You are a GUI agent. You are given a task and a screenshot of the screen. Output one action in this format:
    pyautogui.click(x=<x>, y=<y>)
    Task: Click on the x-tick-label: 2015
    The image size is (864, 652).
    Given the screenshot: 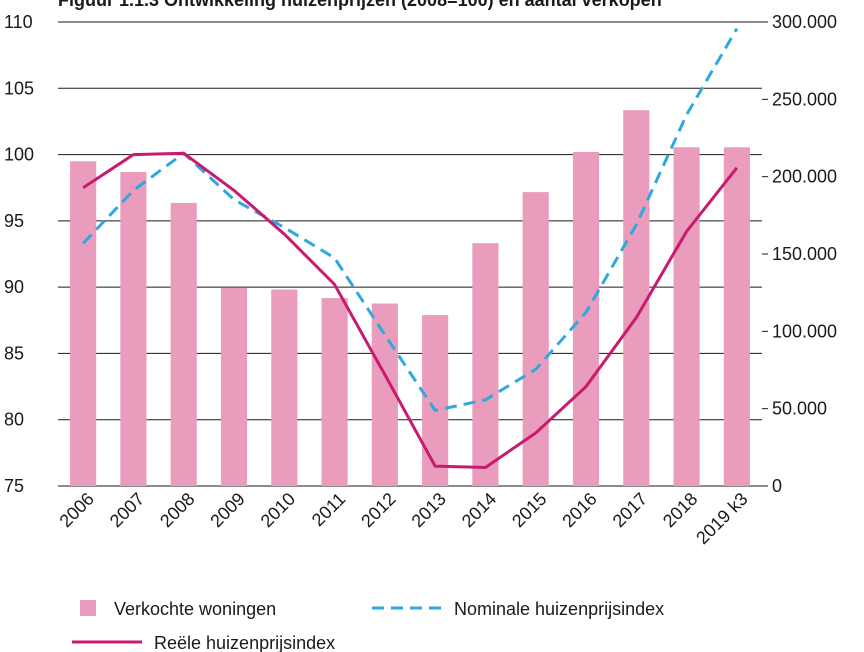 What is the action you would take?
    pyautogui.click(x=529, y=510)
    